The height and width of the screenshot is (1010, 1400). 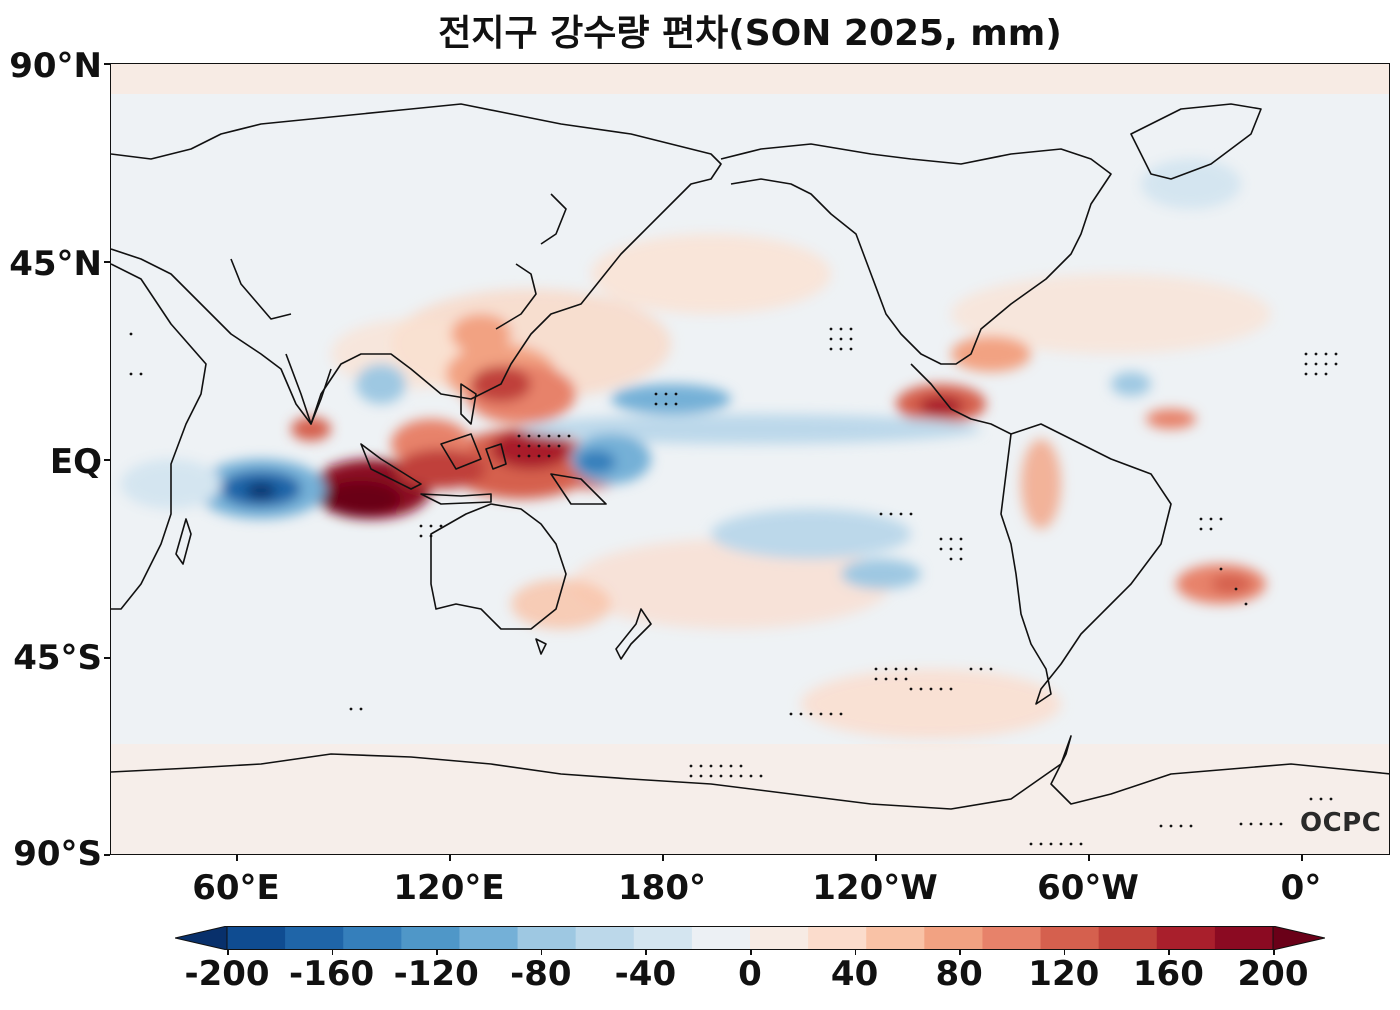 What do you see at coordinates (468, 404) in the screenshot?
I see `philippines-coast` at bounding box center [468, 404].